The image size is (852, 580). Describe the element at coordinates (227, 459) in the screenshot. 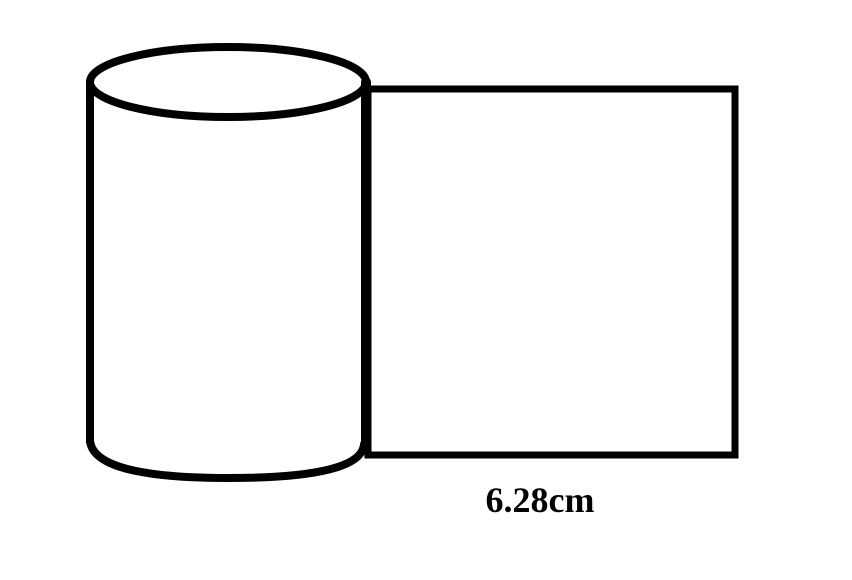

I see `cylinder-bottom-arc` at that location.